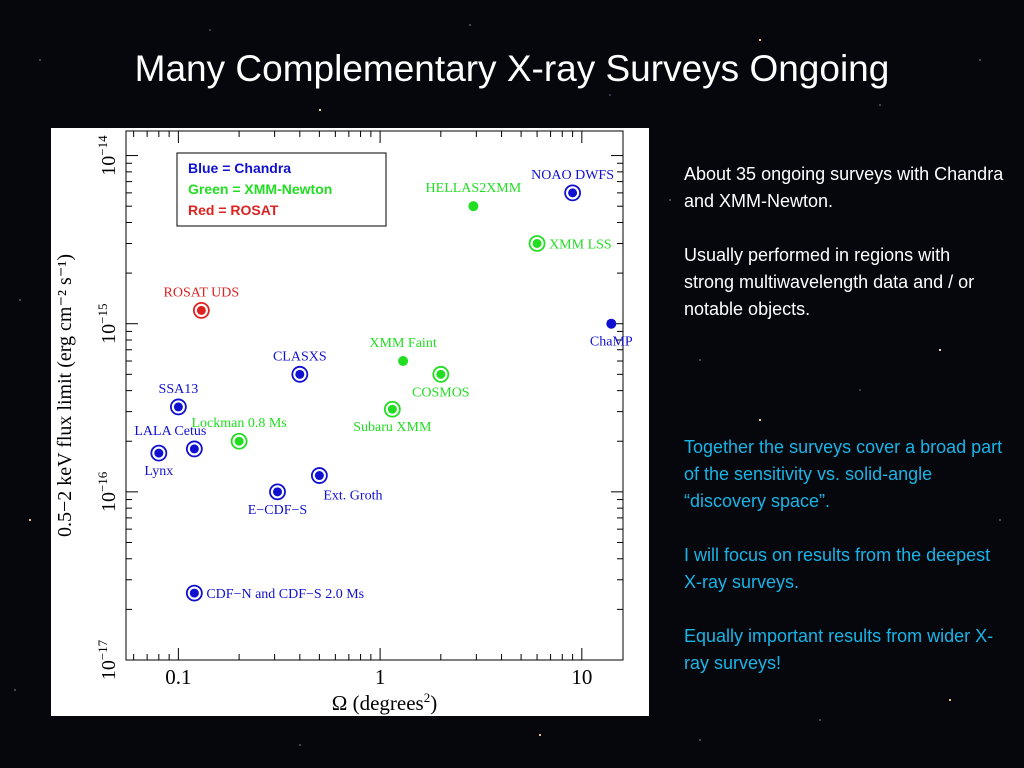  I want to click on legend-entry: Green = XMM-Newton, so click(260, 189).